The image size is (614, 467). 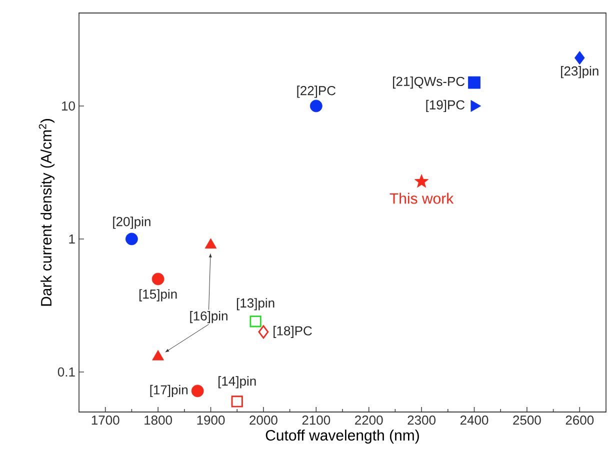 I want to click on series-label: [14]pin, so click(x=237, y=382).